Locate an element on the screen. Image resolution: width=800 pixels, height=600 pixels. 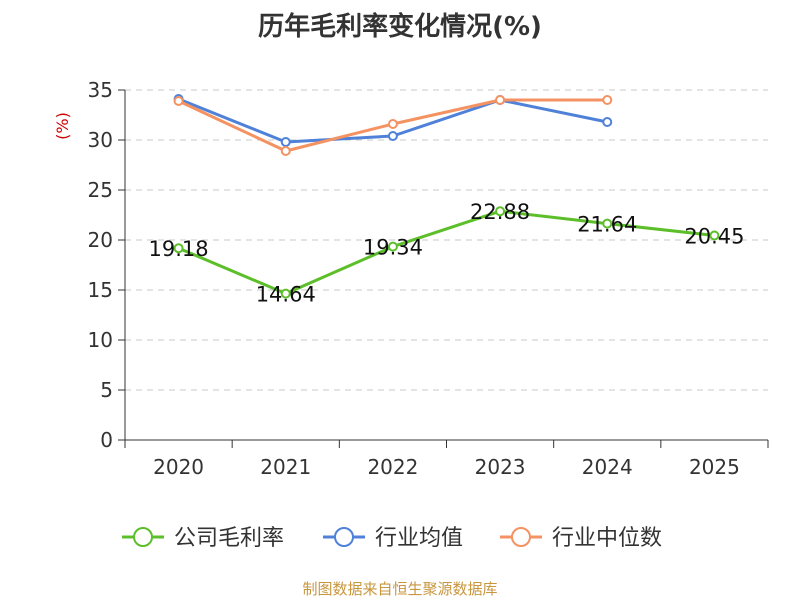
data-label: 20.45 is located at coordinates (714, 237).